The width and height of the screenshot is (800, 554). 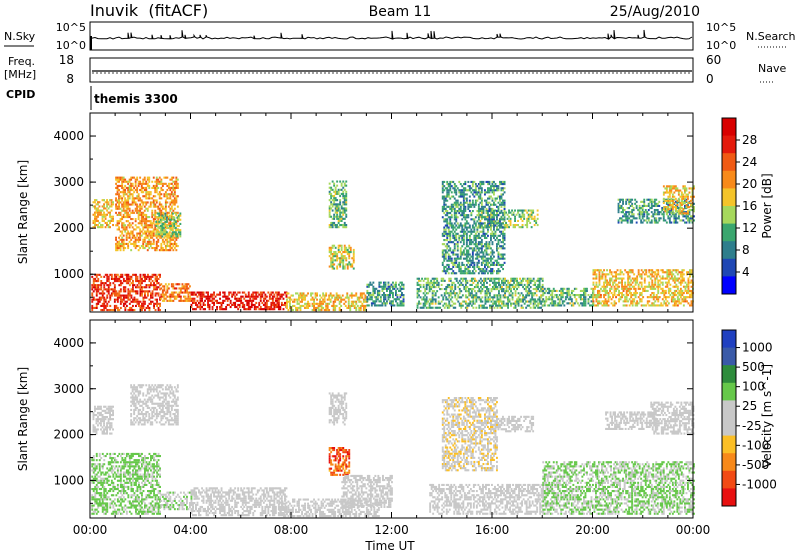 What do you see at coordinates (655, 12) in the screenshot?
I see `date-title: 25/Aug/2010` at bounding box center [655, 12].